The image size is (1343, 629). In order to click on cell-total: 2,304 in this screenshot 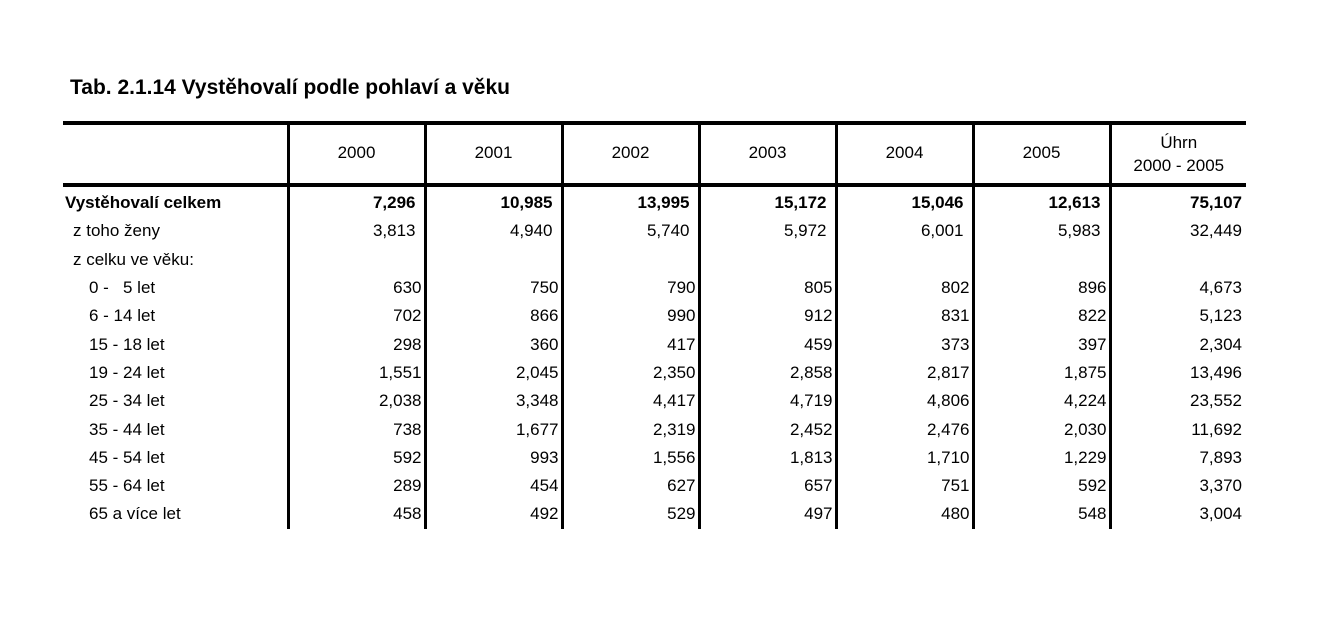, I will do `click(1177, 344)`.